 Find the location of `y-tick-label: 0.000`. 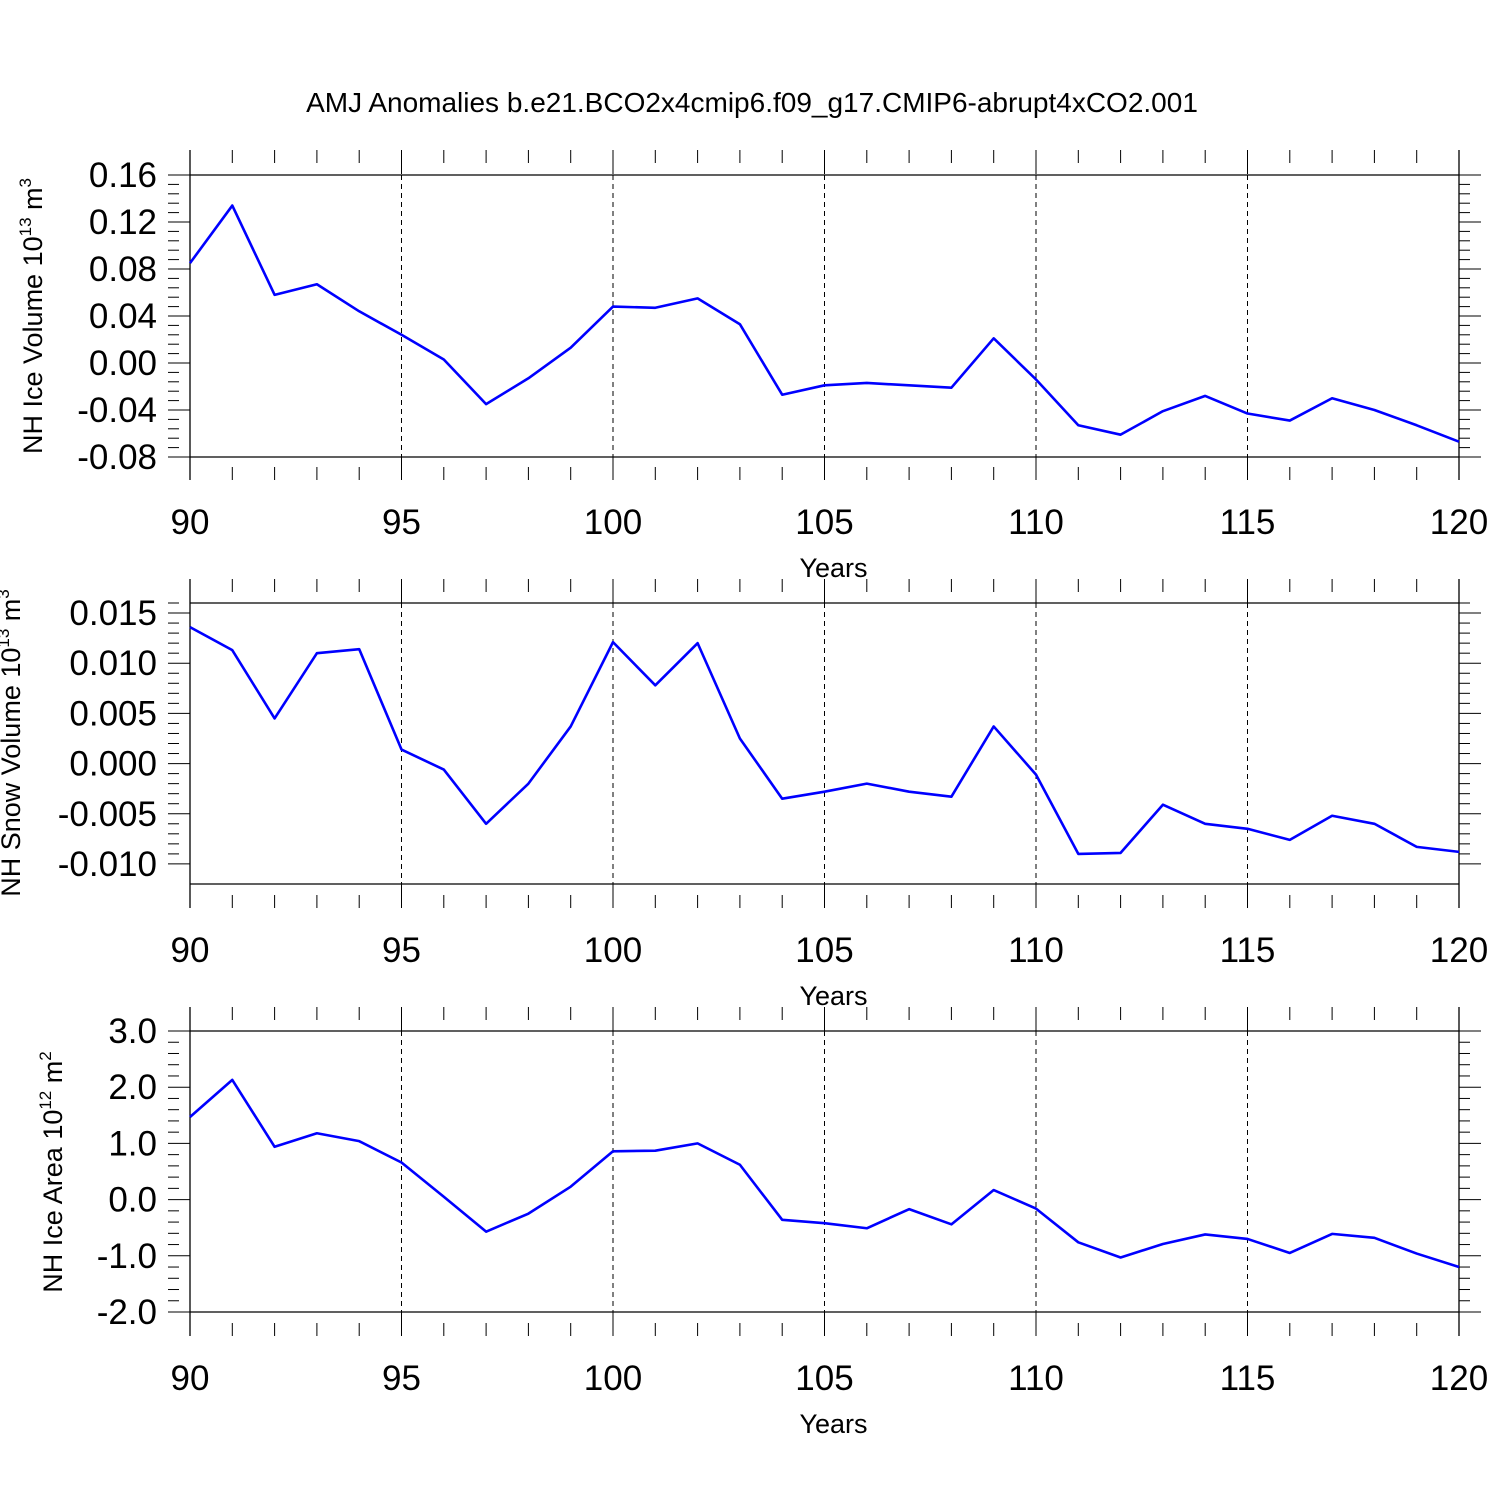

y-tick-label: 0.000 is located at coordinates (113, 764).